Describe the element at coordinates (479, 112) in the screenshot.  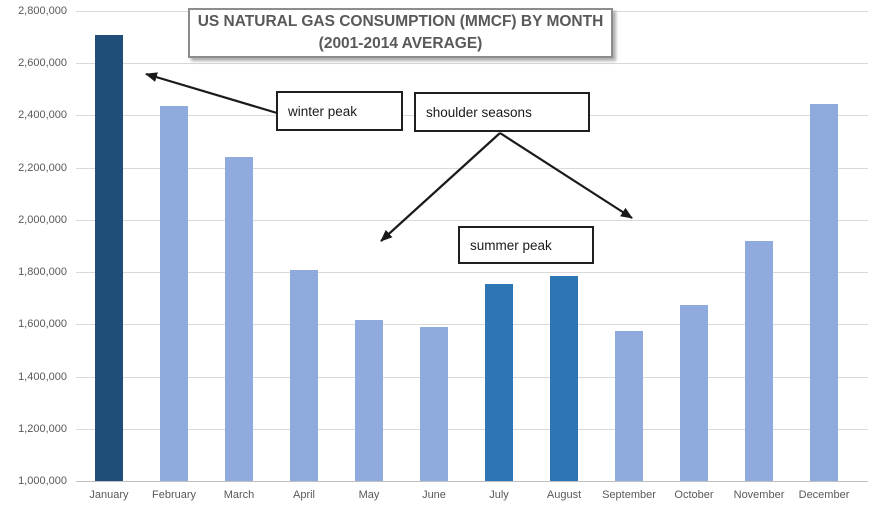
I see `annotation-shoulder-seasons-label: shoulder seasons` at that location.